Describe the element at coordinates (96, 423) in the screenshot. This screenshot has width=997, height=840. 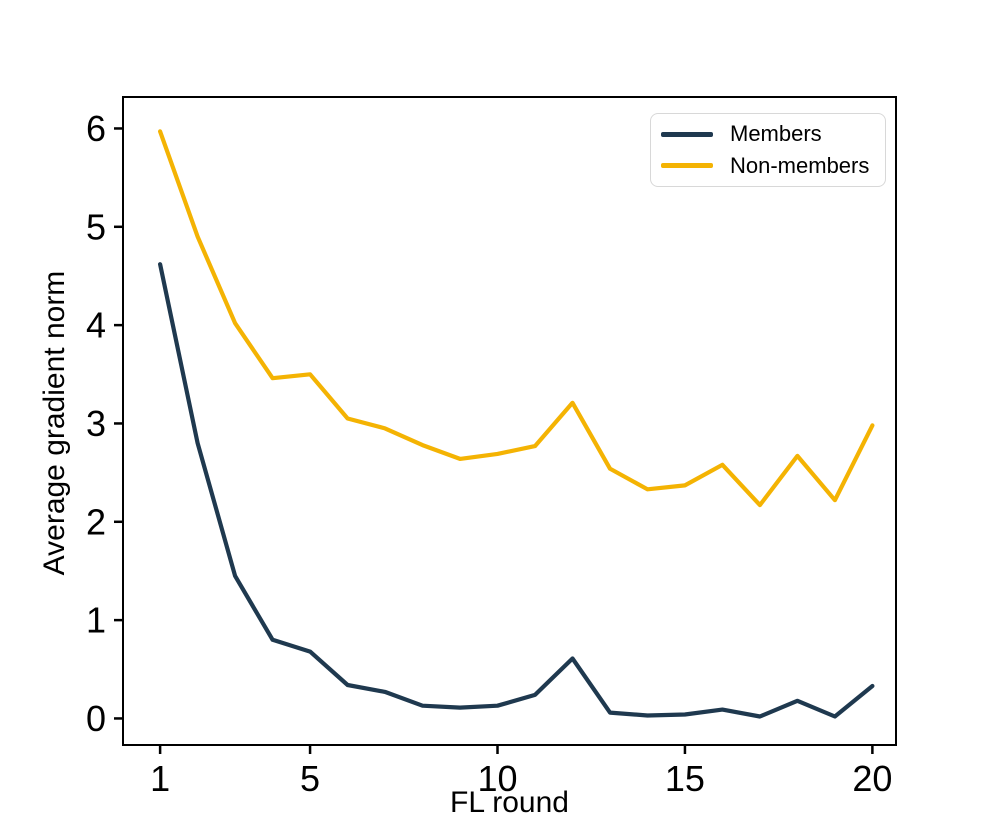
I see `y-tick-label: 3` at that location.